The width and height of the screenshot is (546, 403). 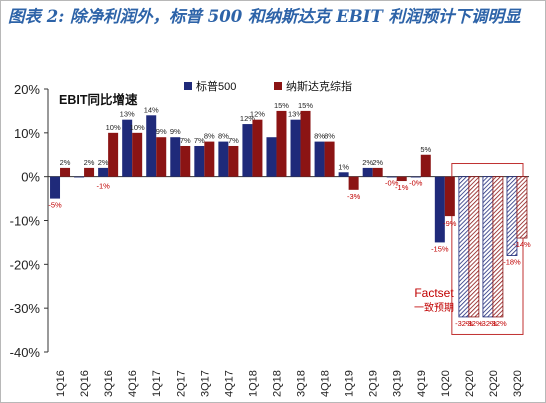 I want to click on data-label-nasdaq: 12%, so click(x=257, y=114).